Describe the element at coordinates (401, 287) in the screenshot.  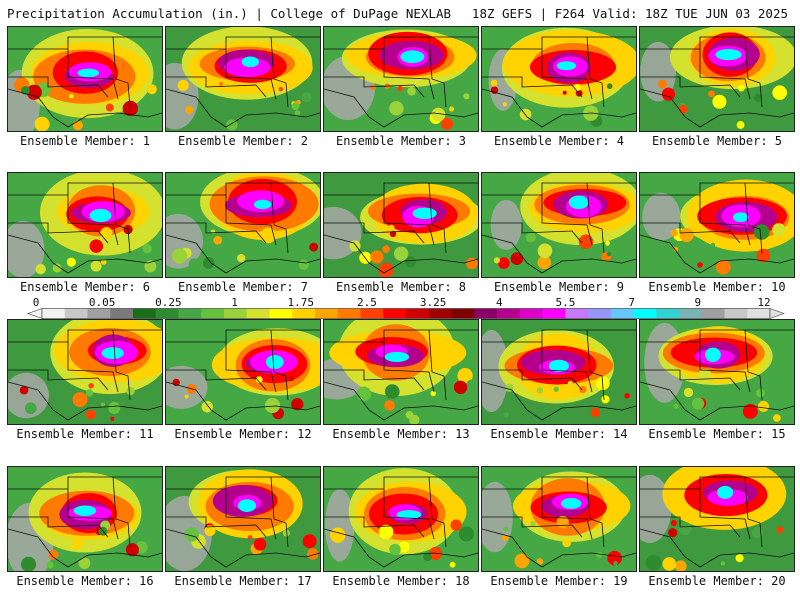
I see `ensemble-member-label: Ensemble Member: 8` at that location.